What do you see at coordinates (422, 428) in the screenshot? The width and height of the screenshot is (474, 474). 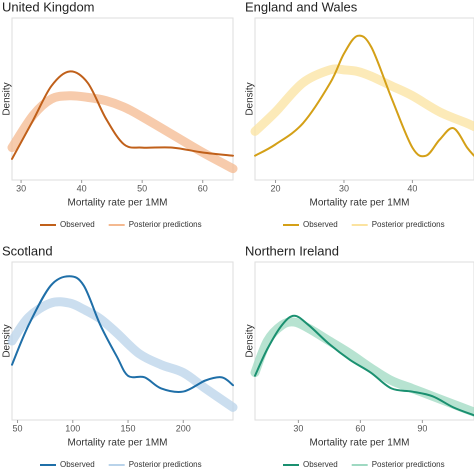 I see `x-tick-label: 90` at bounding box center [422, 428].